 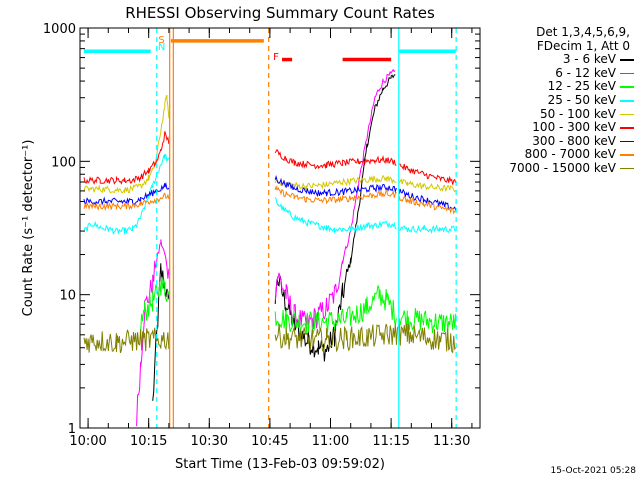 What do you see at coordinates (562, 167) in the screenshot?
I see `legend-label: 7000 - 15000 keV` at bounding box center [562, 167].